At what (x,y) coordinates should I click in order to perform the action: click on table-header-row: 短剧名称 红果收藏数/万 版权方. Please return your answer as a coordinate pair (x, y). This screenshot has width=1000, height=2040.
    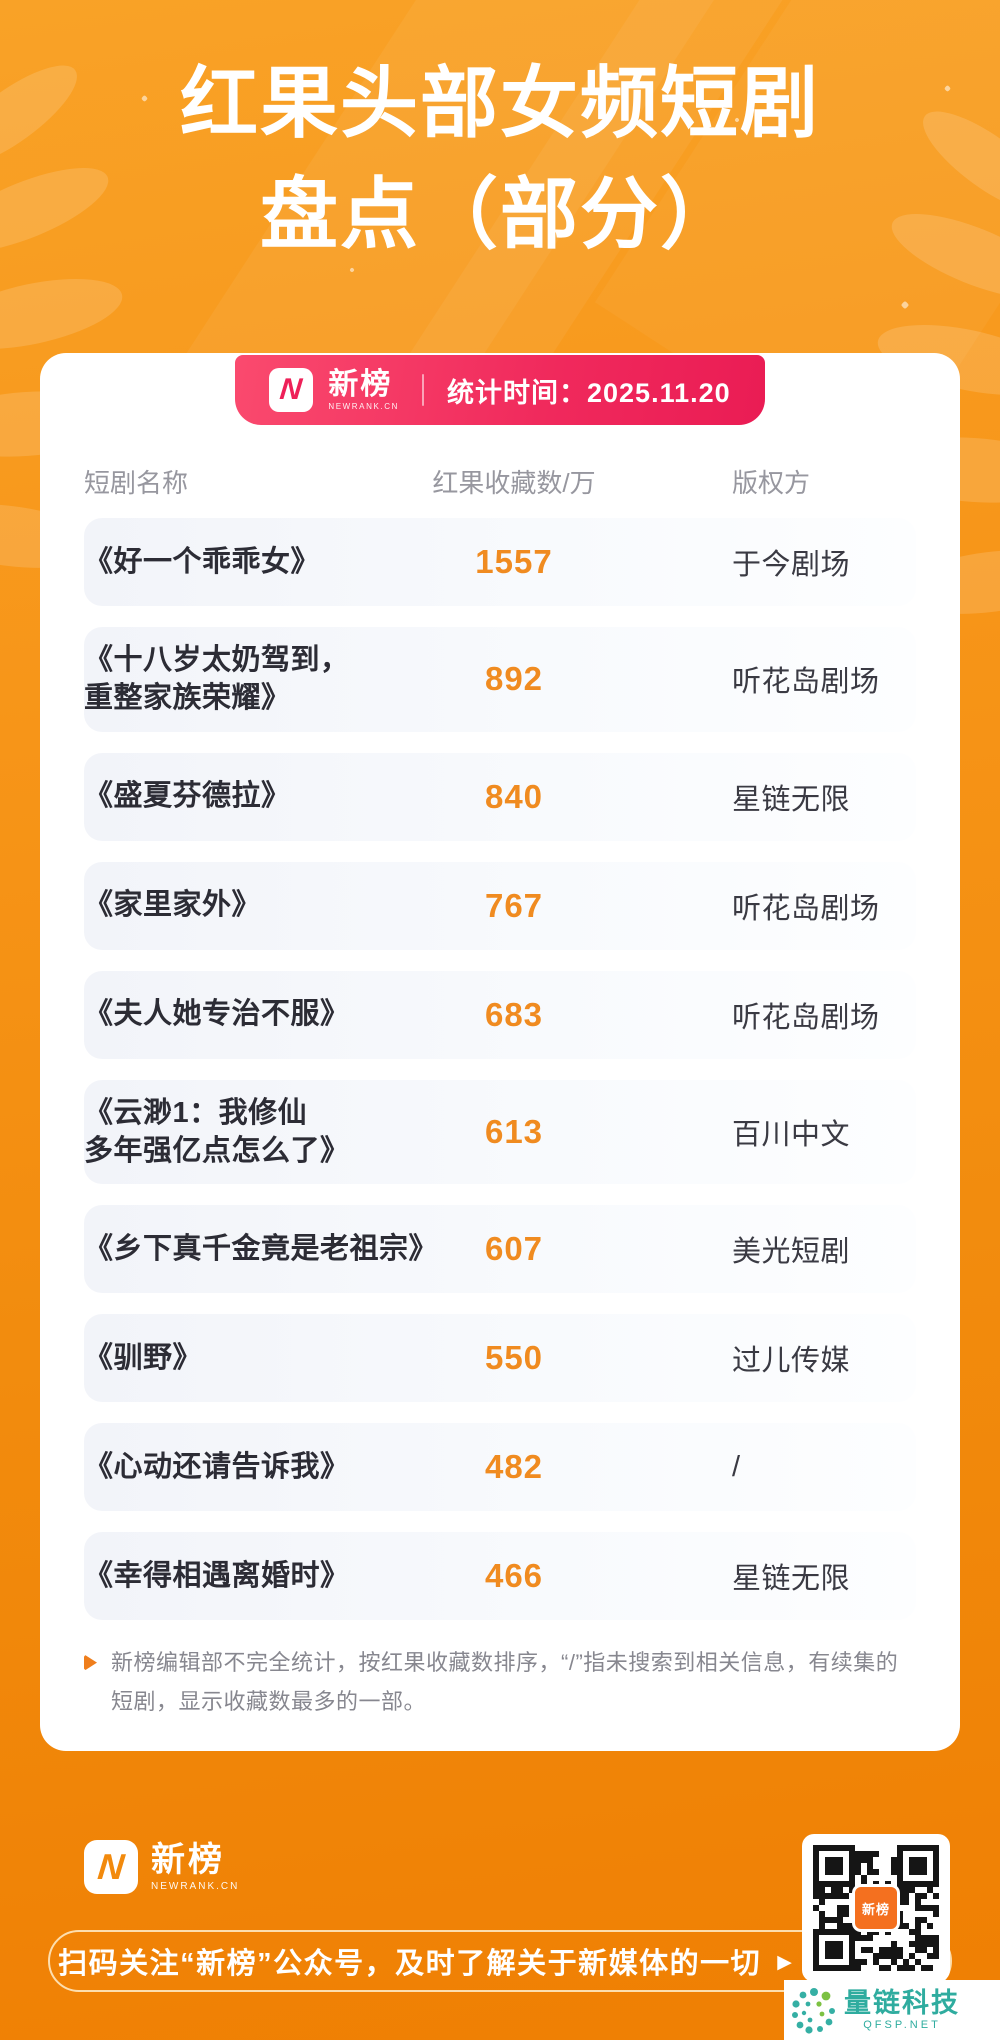
    Looking at the image, I should click on (500, 481).